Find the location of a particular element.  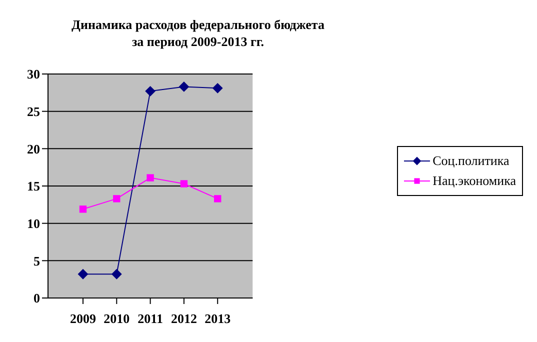

x-tick-label: 2013 is located at coordinates (218, 318).